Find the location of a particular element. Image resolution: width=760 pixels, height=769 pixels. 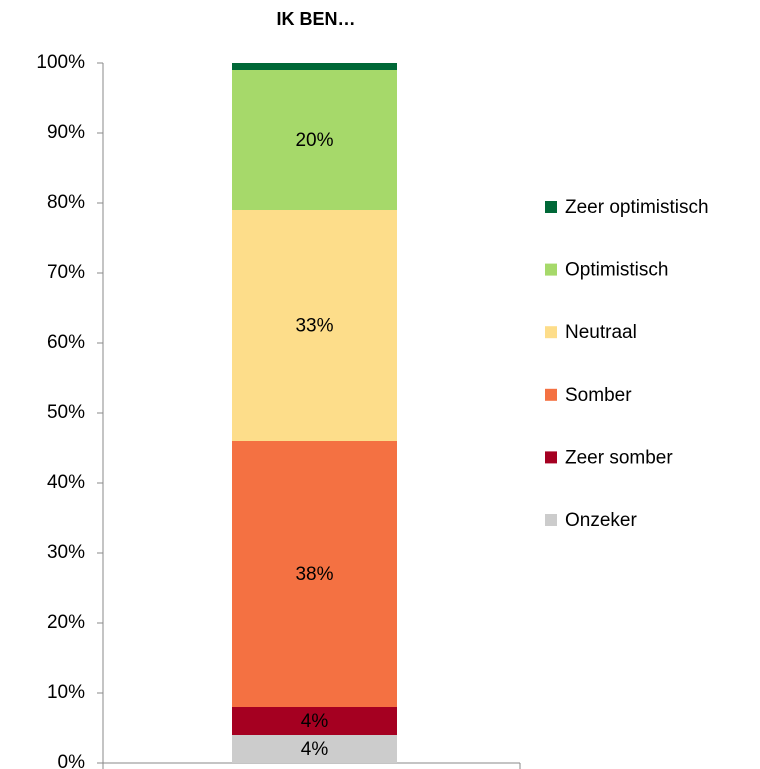

y-tick-label: 40% is located at coordinates (66, 482).